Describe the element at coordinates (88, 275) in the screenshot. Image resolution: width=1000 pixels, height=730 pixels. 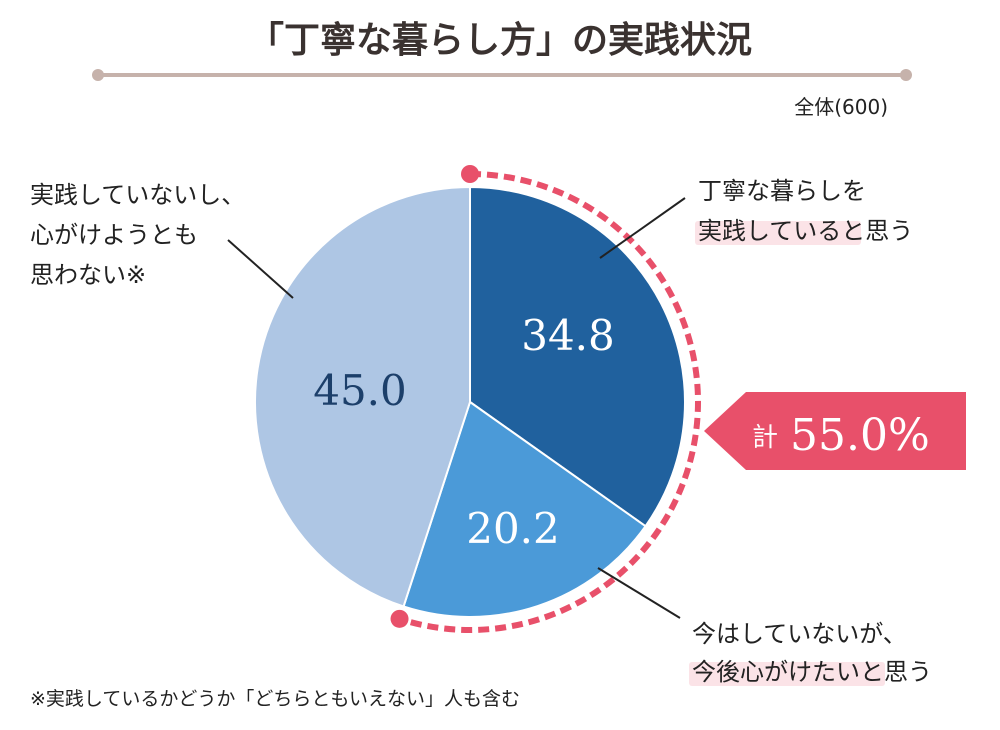
I see `callout-not-practicing-line3: 思わない※` at that location.